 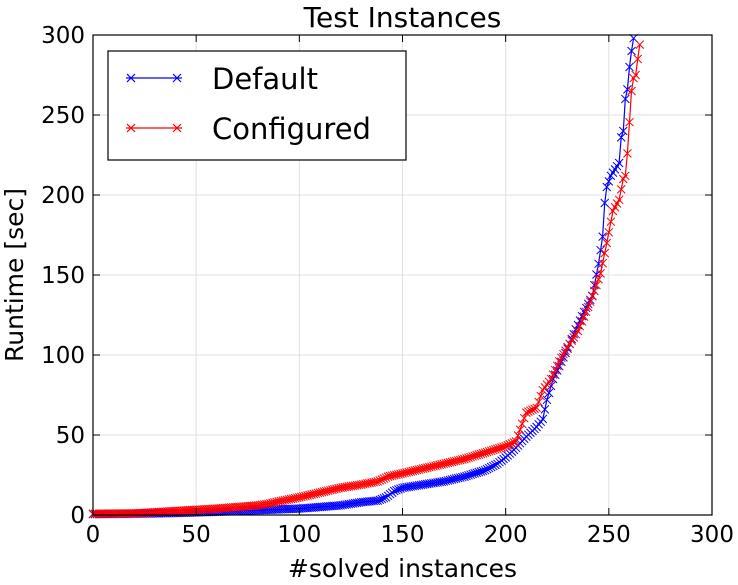 I want to click on legend-box, so click(x=257, y=105).